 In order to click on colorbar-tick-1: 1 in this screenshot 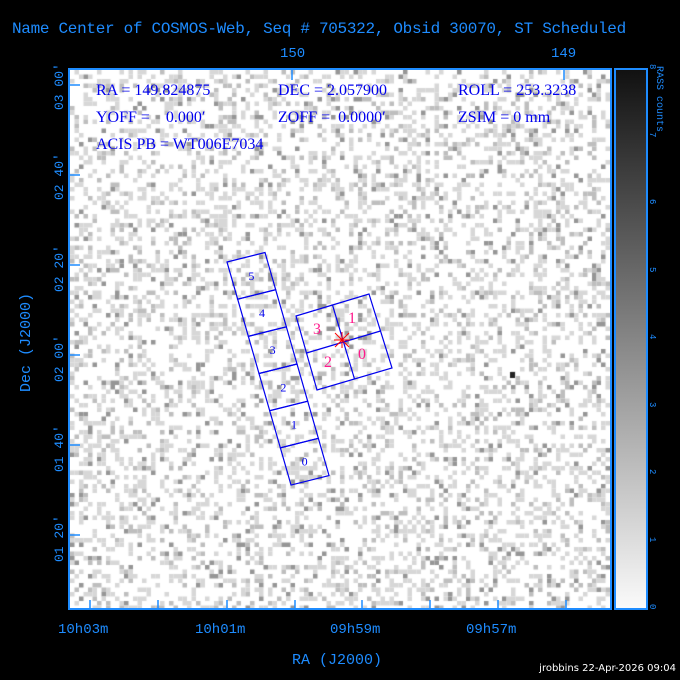, I will do `click(652, 539)`.